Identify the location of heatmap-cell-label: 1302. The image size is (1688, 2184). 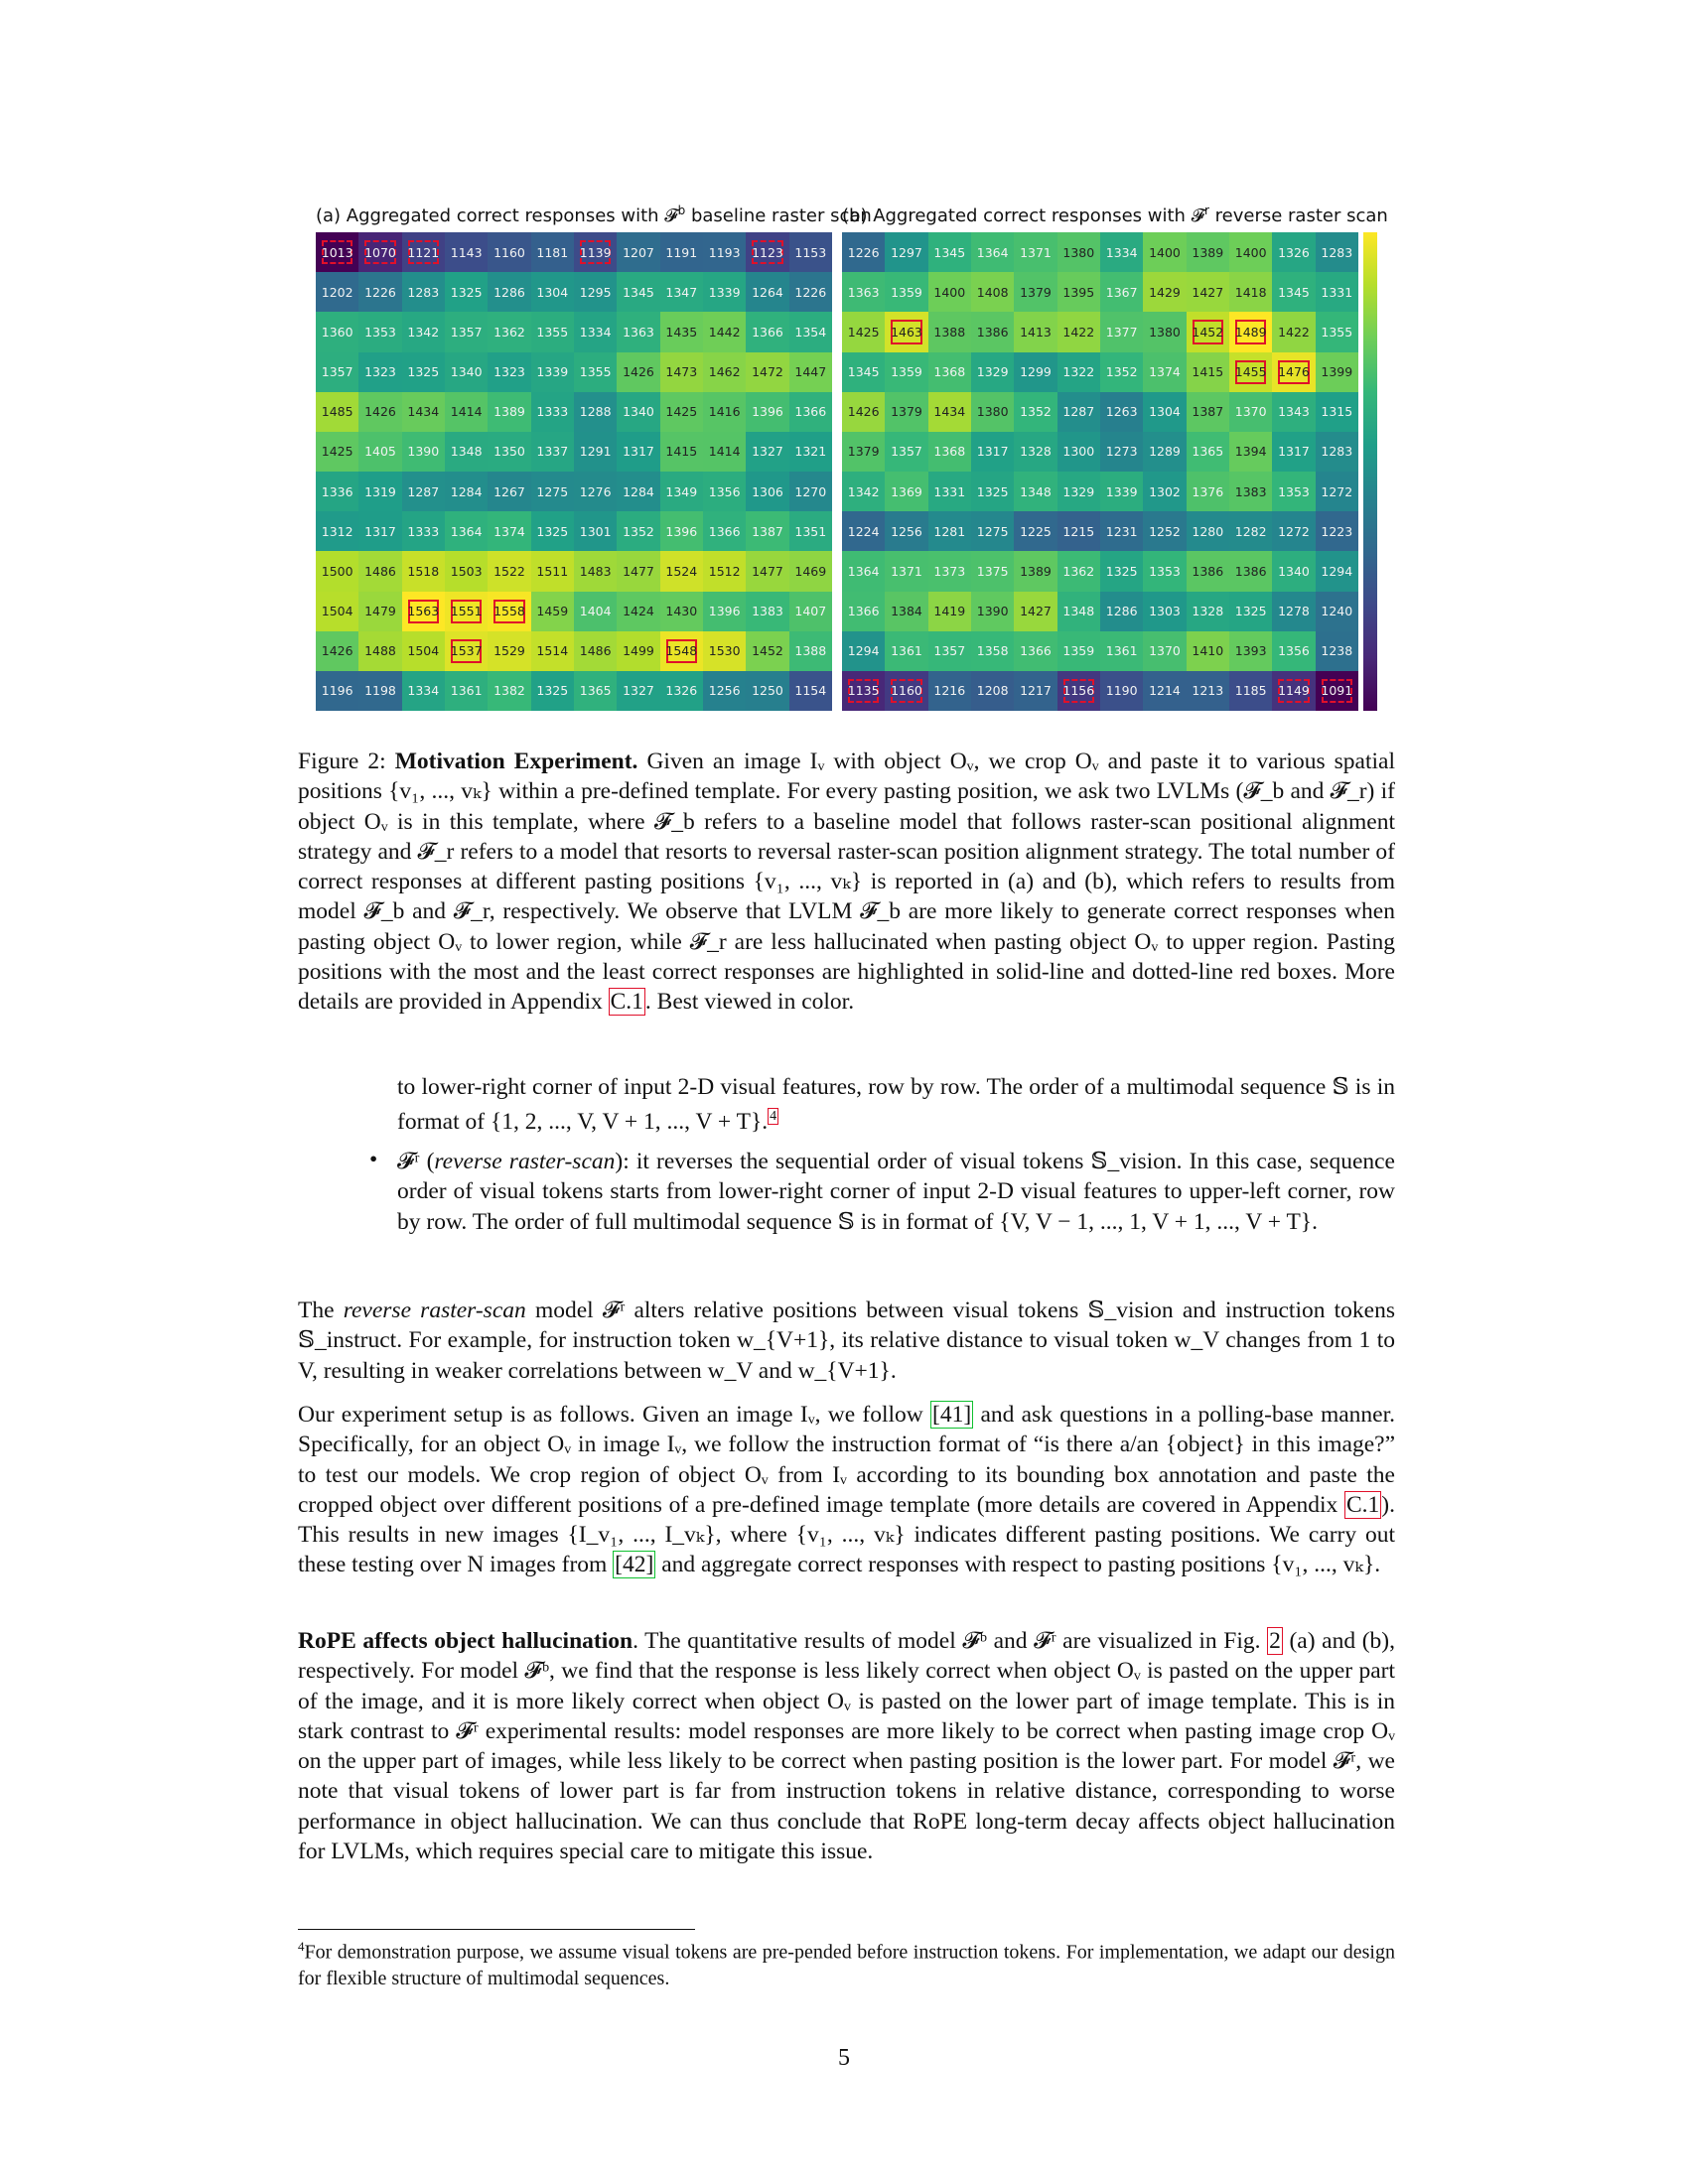
(1165, 491).